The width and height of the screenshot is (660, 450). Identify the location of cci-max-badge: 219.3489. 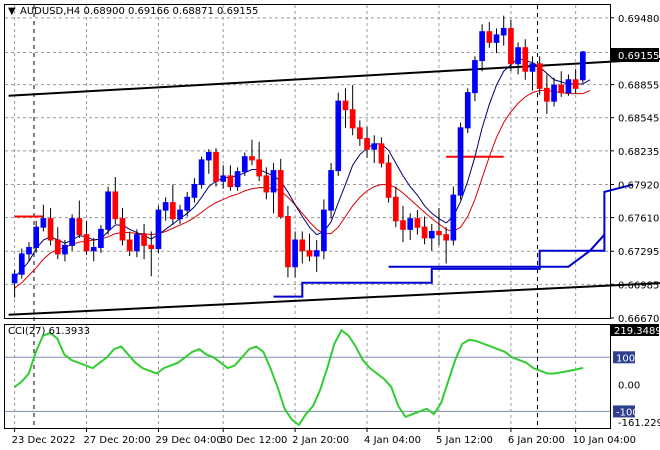
(635, 330).